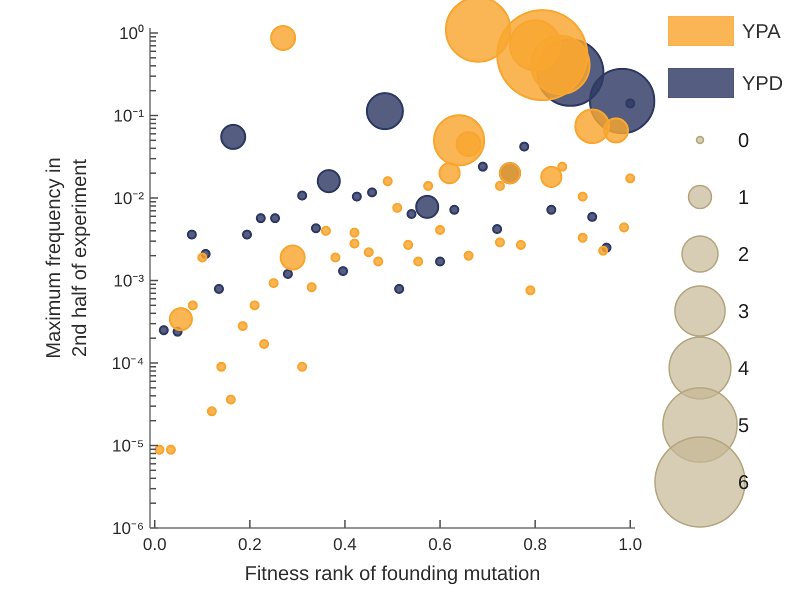 The width and height of the screenshot is (806, 613). Describe the element at coordinates (744, 141) in the screenshot. I see `legend-label: 0` at that location.